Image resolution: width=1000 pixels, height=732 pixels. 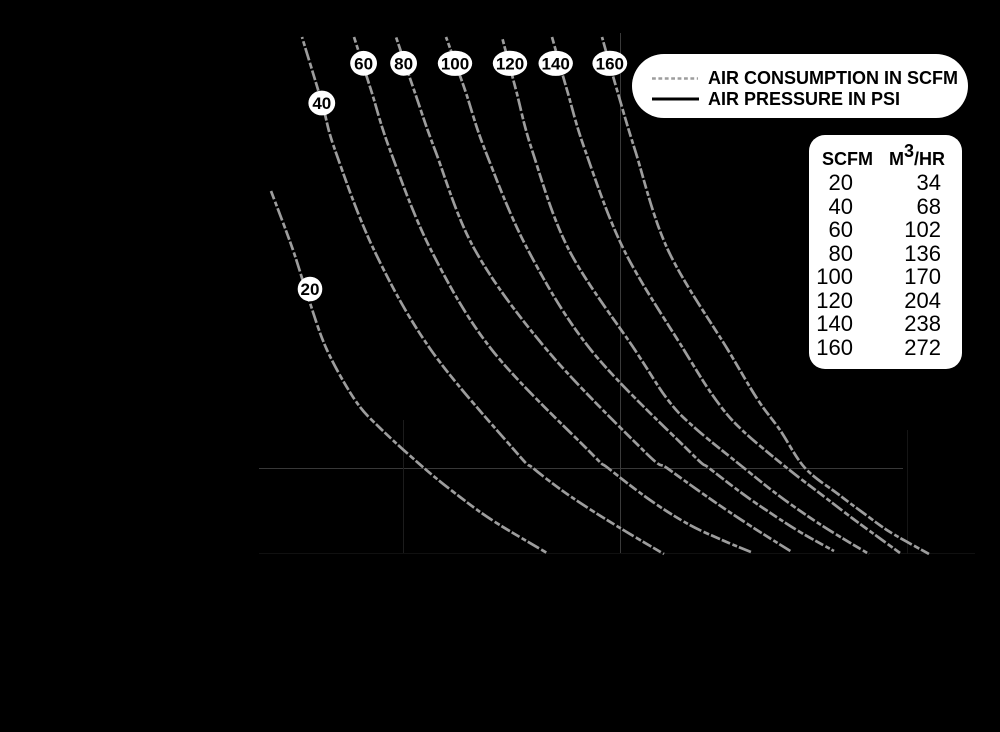 I want to click on svg-text: 160, so click(x=610, y=63).